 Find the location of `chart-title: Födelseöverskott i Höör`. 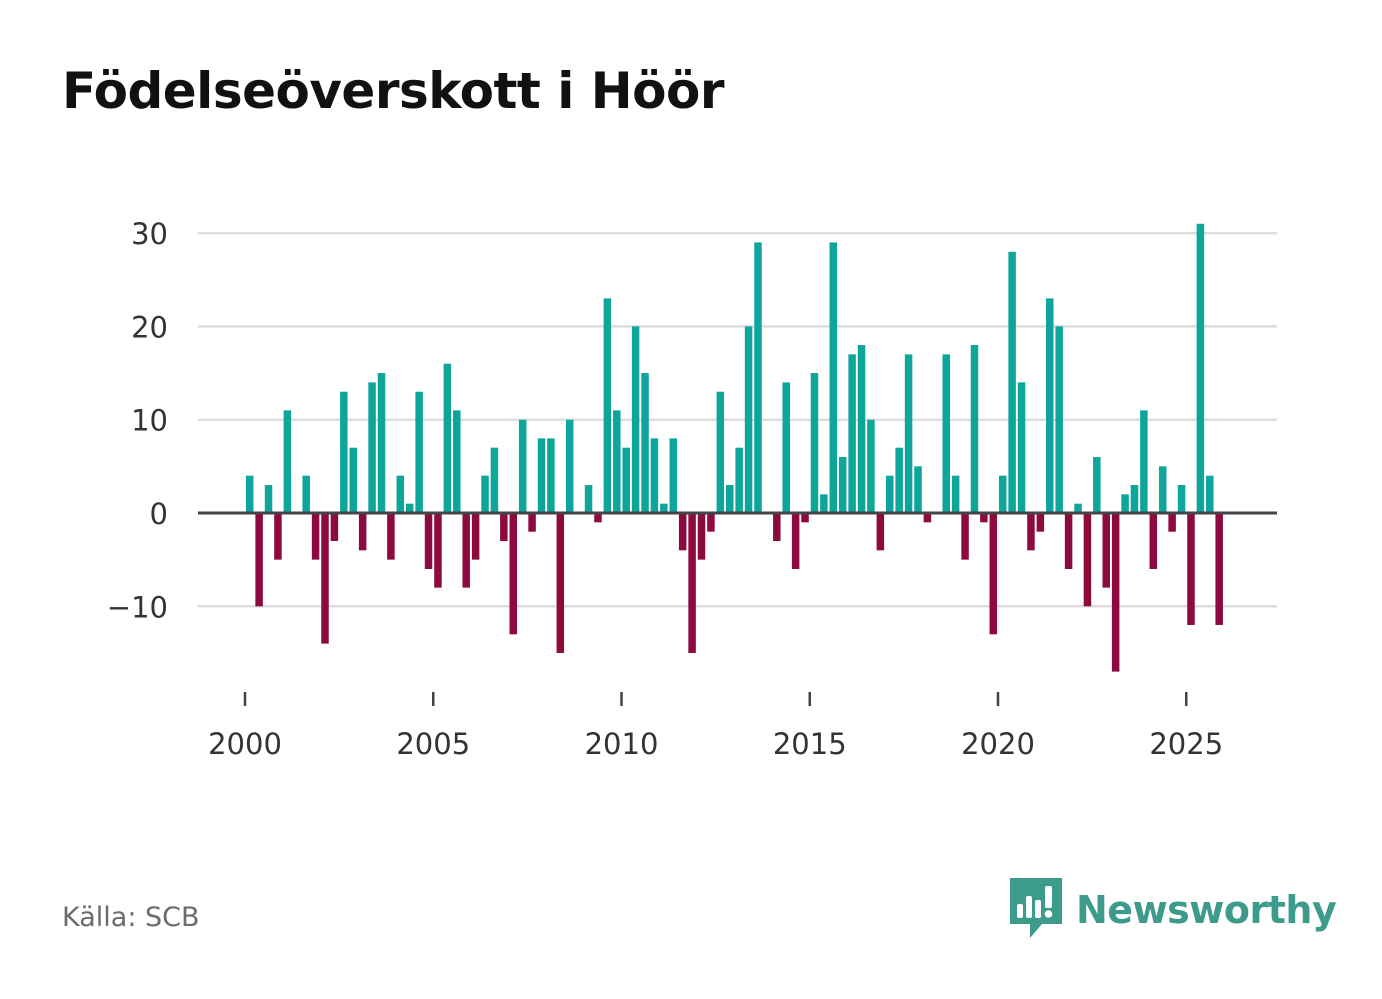

chart-title: Födelseöverskott i Höör is located at coordinates (393, 91).